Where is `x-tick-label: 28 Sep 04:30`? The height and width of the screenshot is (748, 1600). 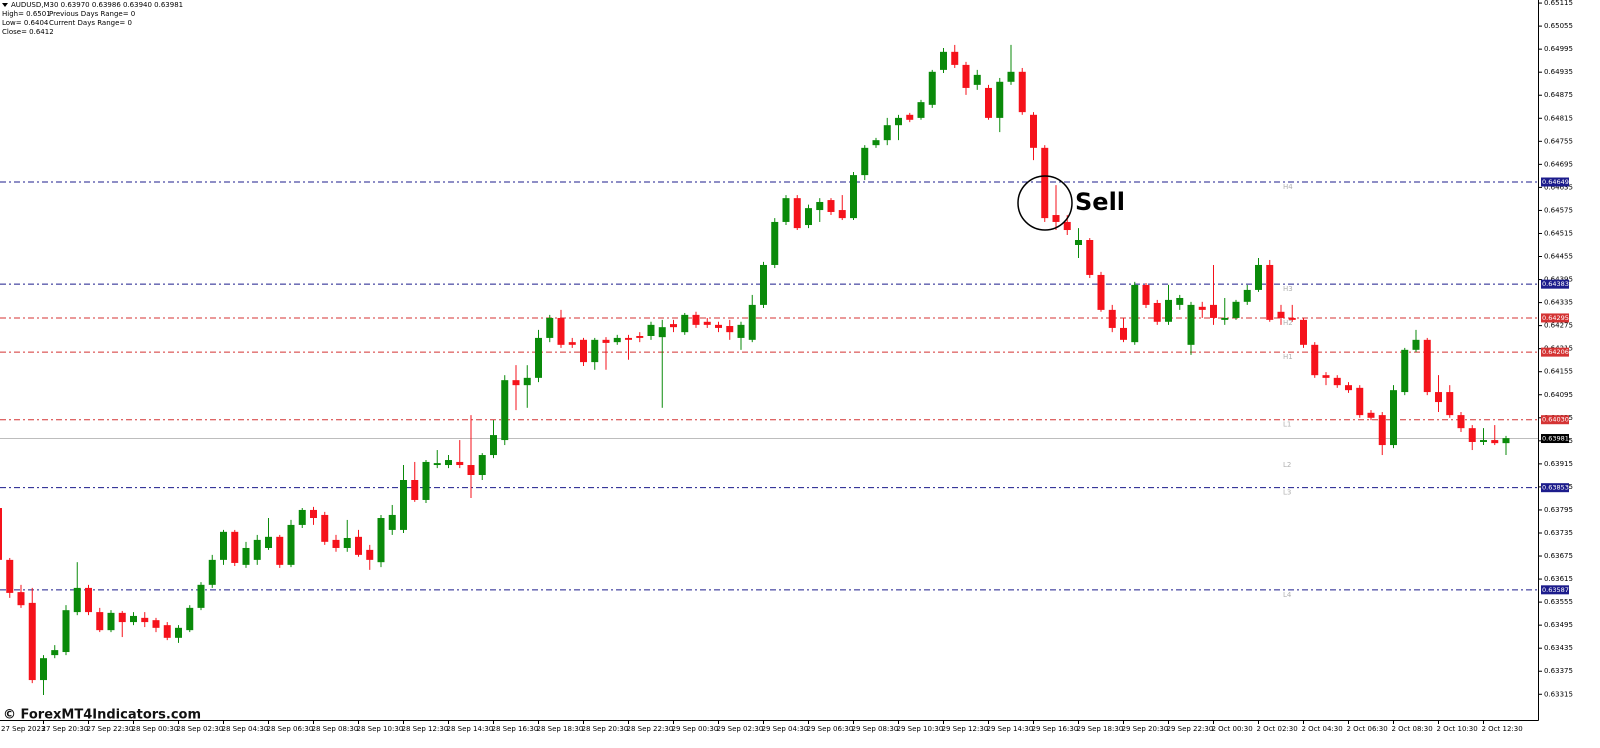
x-tick-label: 28 Sep 04:30 is located at coordinates (245, 729).